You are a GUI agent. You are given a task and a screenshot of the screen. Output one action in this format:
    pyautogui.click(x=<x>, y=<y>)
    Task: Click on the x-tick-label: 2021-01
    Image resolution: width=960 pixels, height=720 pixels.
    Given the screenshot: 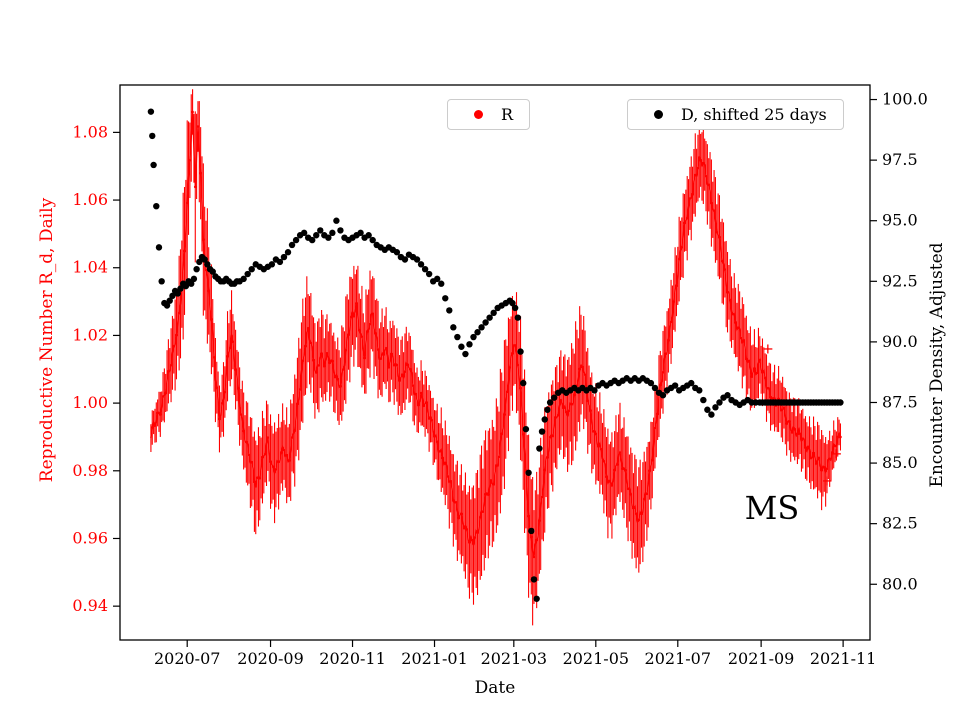 What is the action you would take?
    pyautogui.click(x=434, y=658)
    